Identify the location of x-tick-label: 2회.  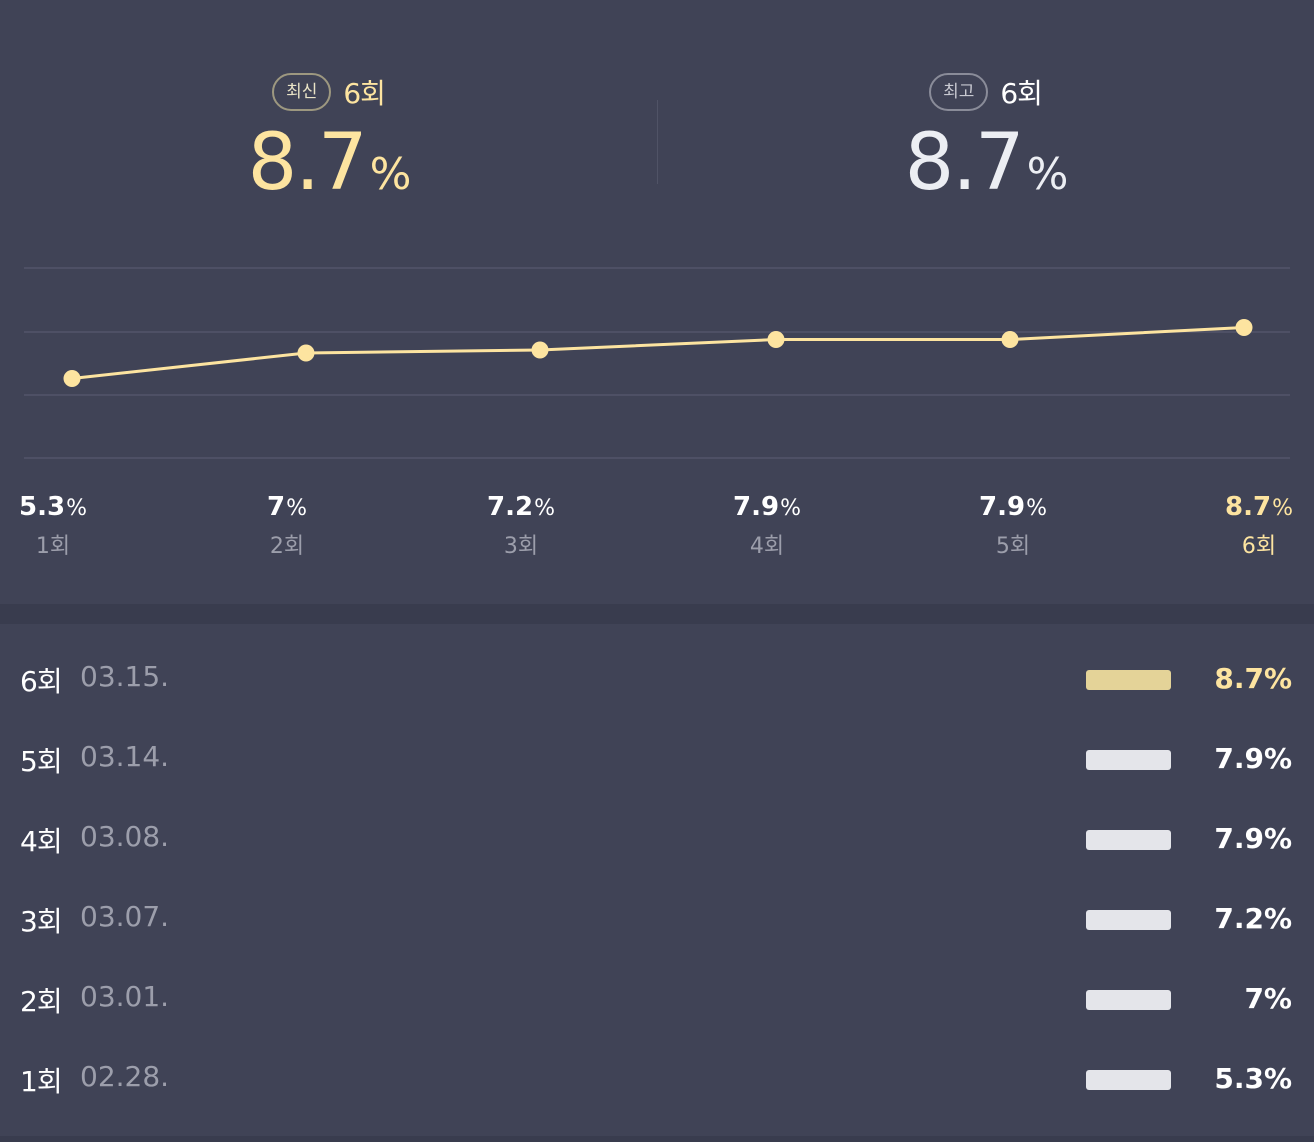
(287, 546).